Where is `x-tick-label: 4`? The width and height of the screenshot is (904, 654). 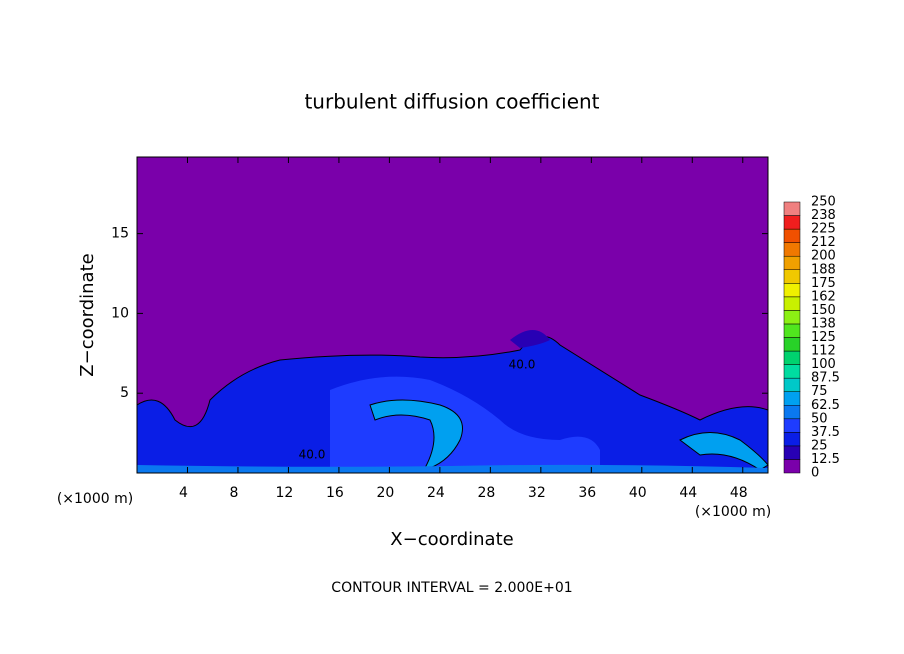
x-tick-label: 4 is located at coordinates (183, 493).